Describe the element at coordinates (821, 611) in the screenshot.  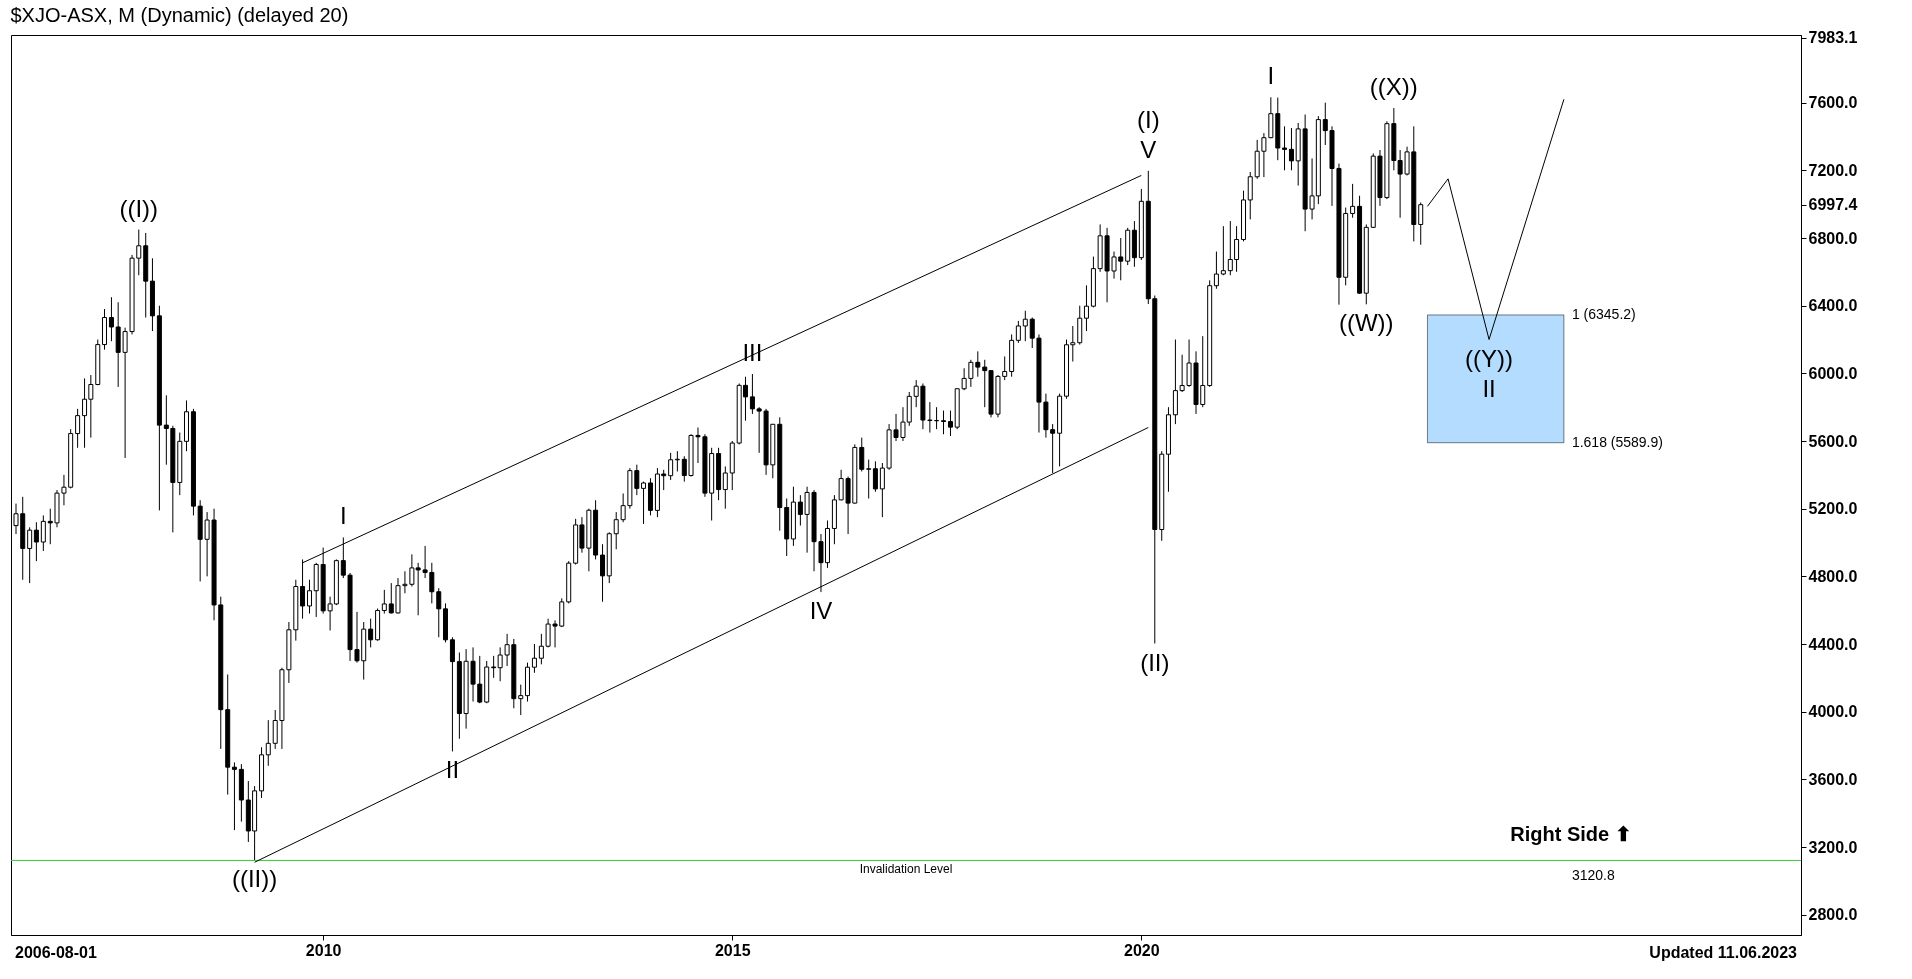
I see `annotation: IV` at that location.